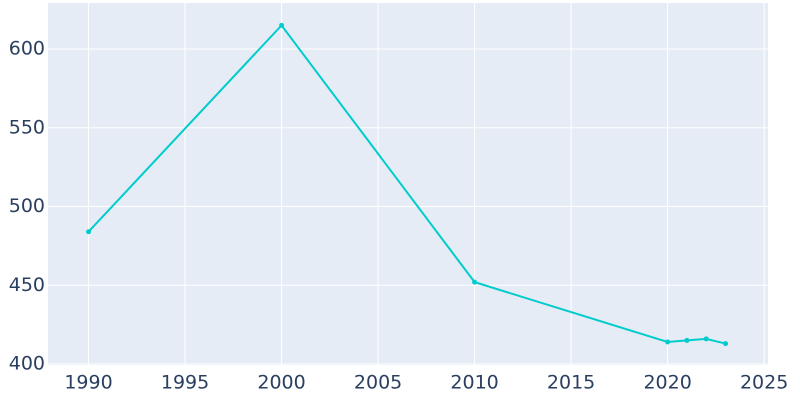 The width and height of the screenshot is (800, 400). What do you see at coordinates (281, 383) in the screenshot?
I see `x-tick-label: 2000` at bounding box center [281, 383].